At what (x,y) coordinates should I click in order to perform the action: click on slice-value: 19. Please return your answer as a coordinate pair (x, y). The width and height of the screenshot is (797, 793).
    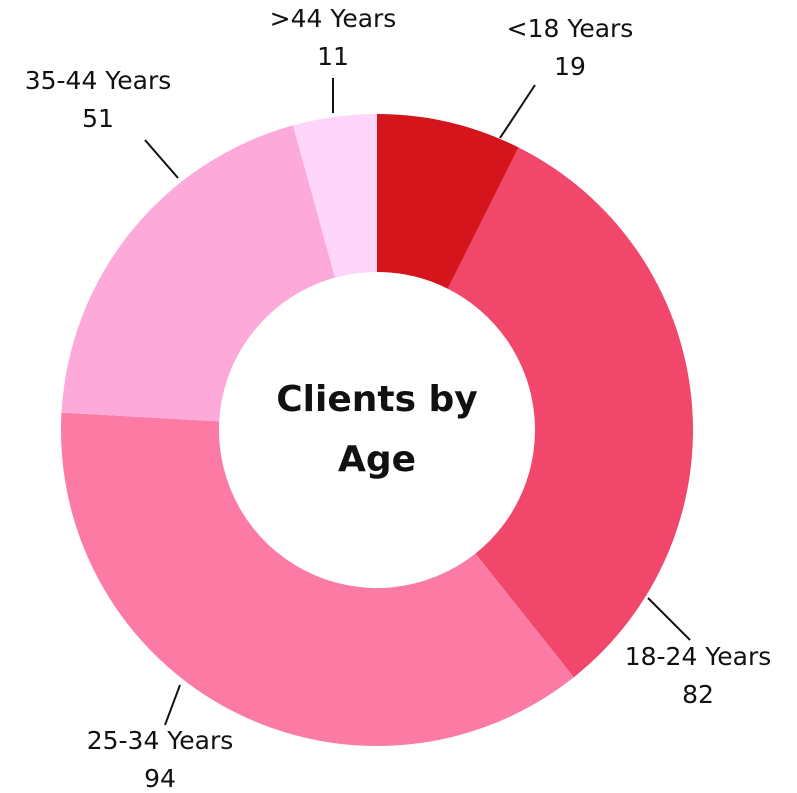
    Looking at the image, I should click on (570, 66).